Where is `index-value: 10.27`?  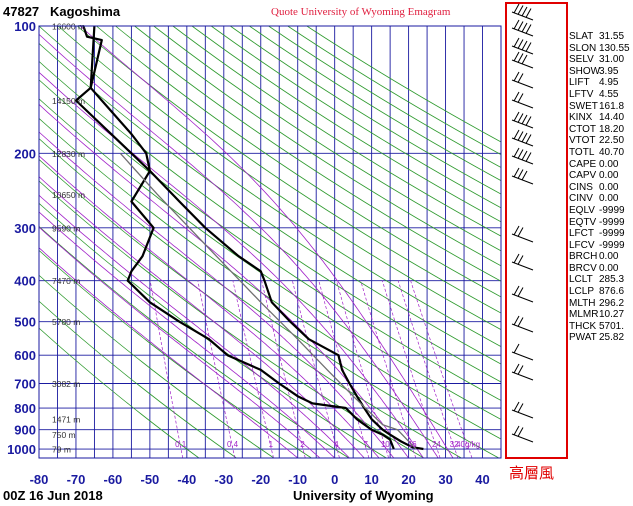
index-value: 10.27 is located at coordinates (612, 315).